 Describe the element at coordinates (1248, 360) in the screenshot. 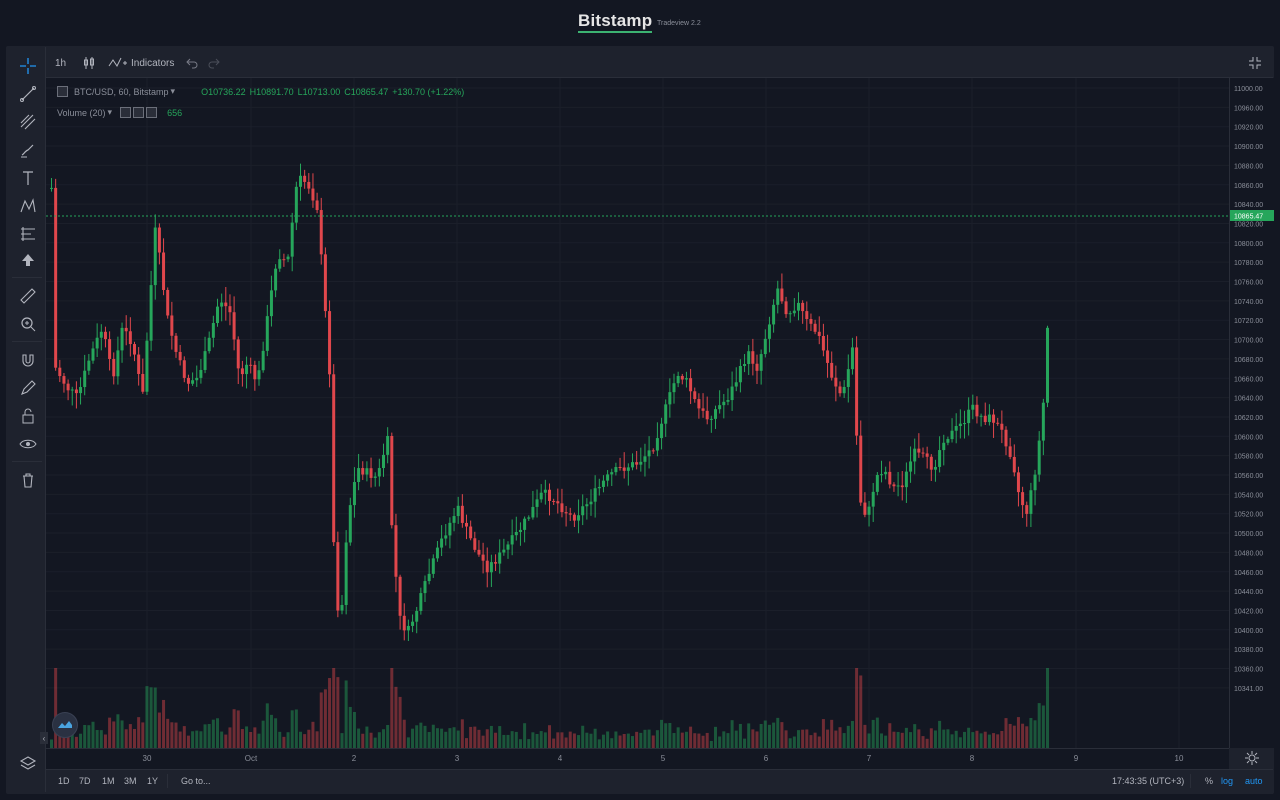

I see `price-tick-label: 10680.00` at that location.